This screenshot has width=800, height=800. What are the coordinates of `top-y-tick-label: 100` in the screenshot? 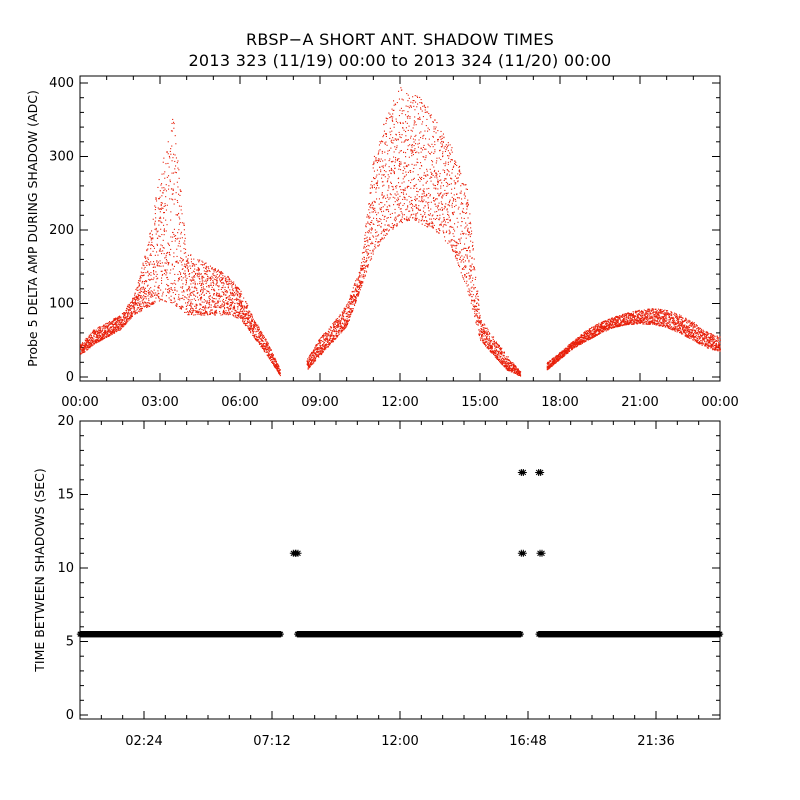 It's located at (61, 304).